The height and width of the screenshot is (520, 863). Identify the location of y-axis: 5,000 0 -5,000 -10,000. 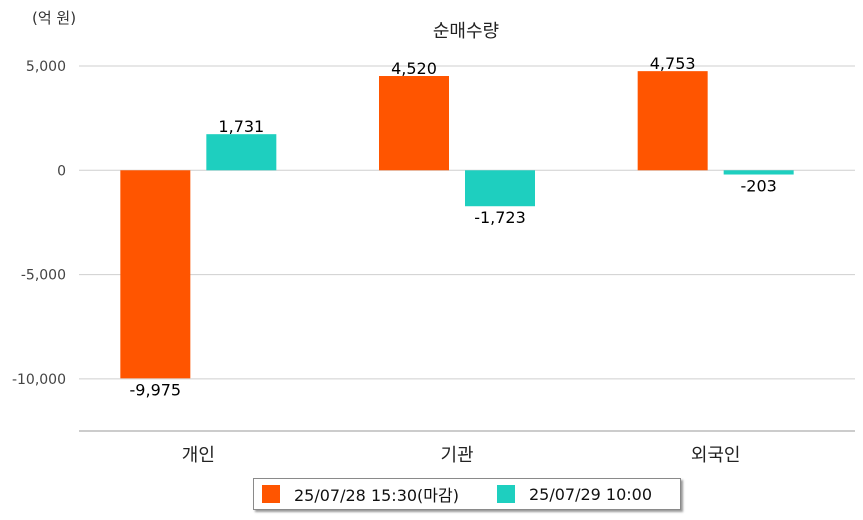
(39, 223).